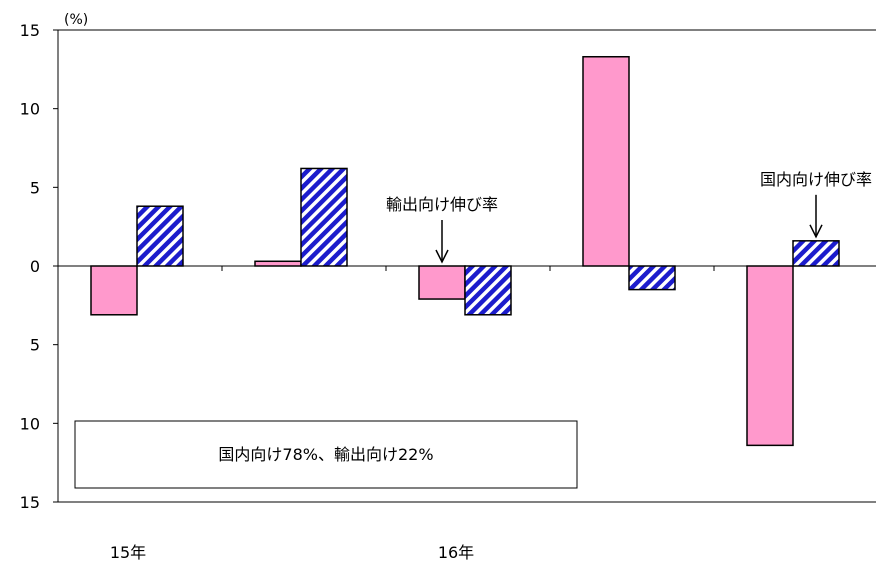 Image resolution: width=876 pixels, height=568 pixels. Describe the element at coordinates (35, 266) in the screenshot. I see `y-tick-label: 0` at that location.